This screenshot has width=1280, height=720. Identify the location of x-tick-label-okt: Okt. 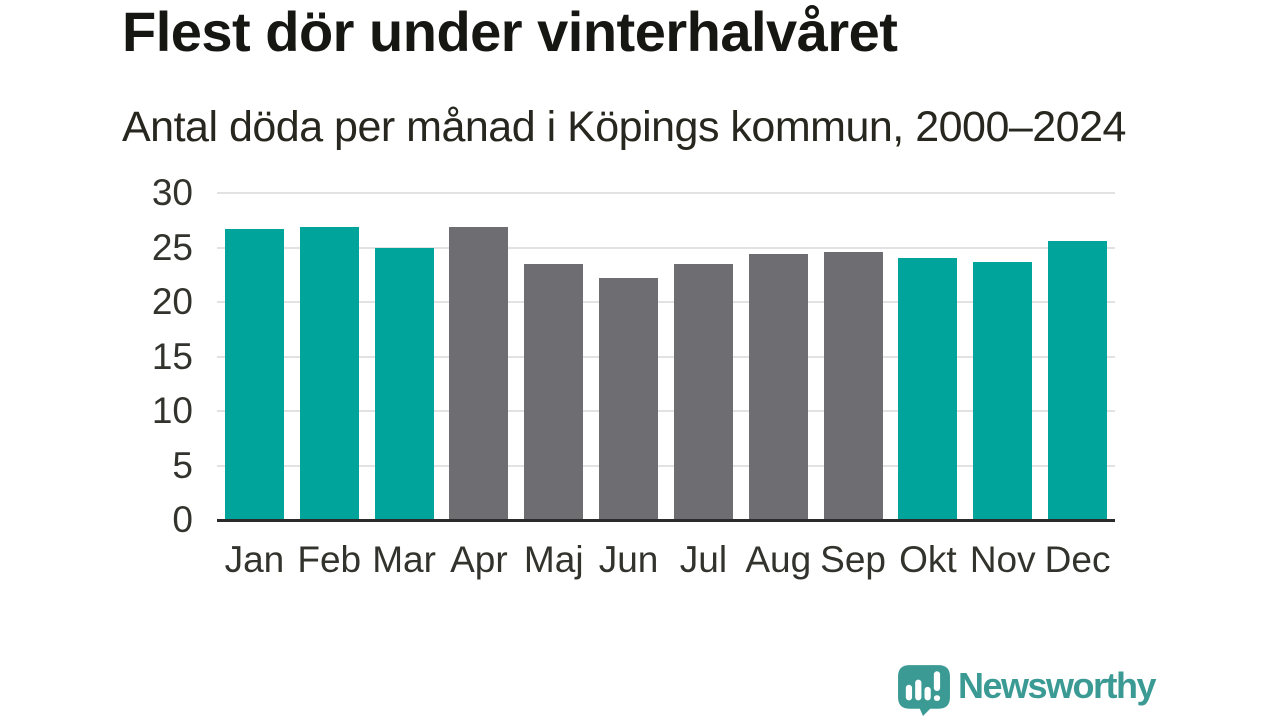
(928, 559).